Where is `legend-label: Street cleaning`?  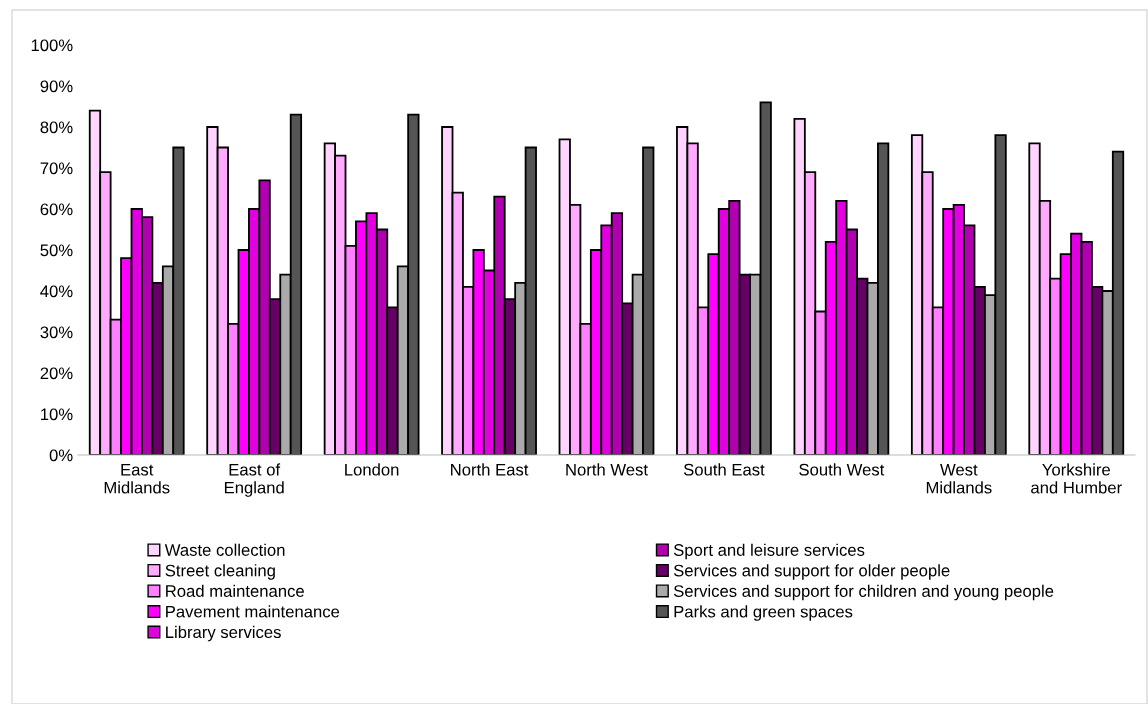 legend-label: Street cleaning is located at coordinates (220, 572).